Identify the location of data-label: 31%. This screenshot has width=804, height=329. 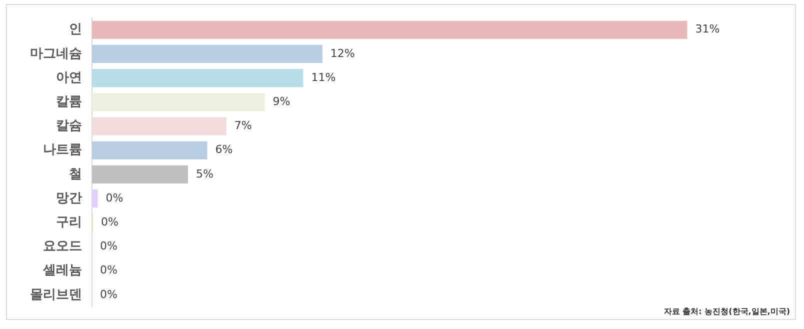
(707, 29).